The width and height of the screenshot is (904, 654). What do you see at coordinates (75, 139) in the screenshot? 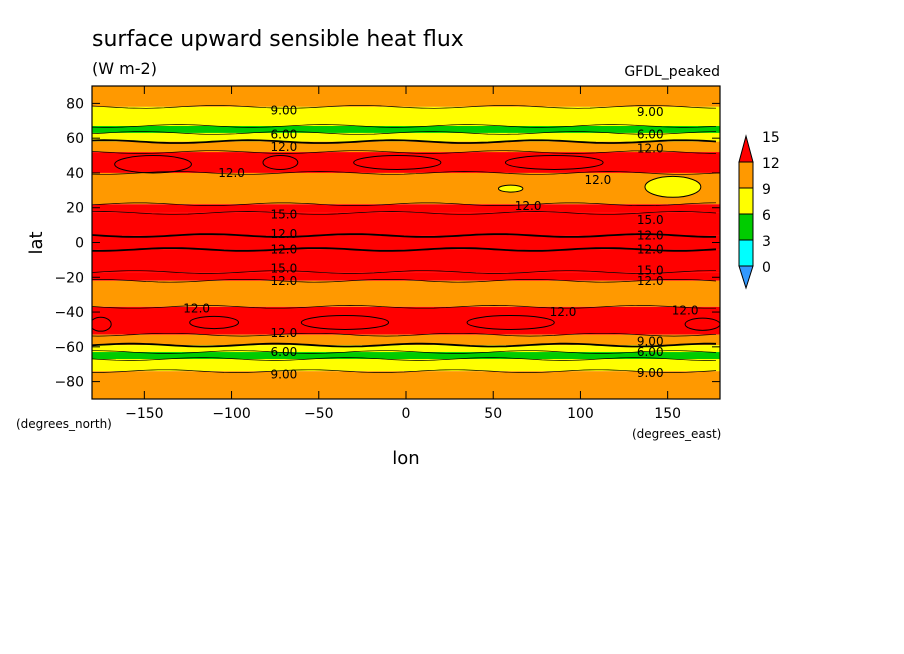
I see `y-tick-label: 60` at bounding box center [75, 139].